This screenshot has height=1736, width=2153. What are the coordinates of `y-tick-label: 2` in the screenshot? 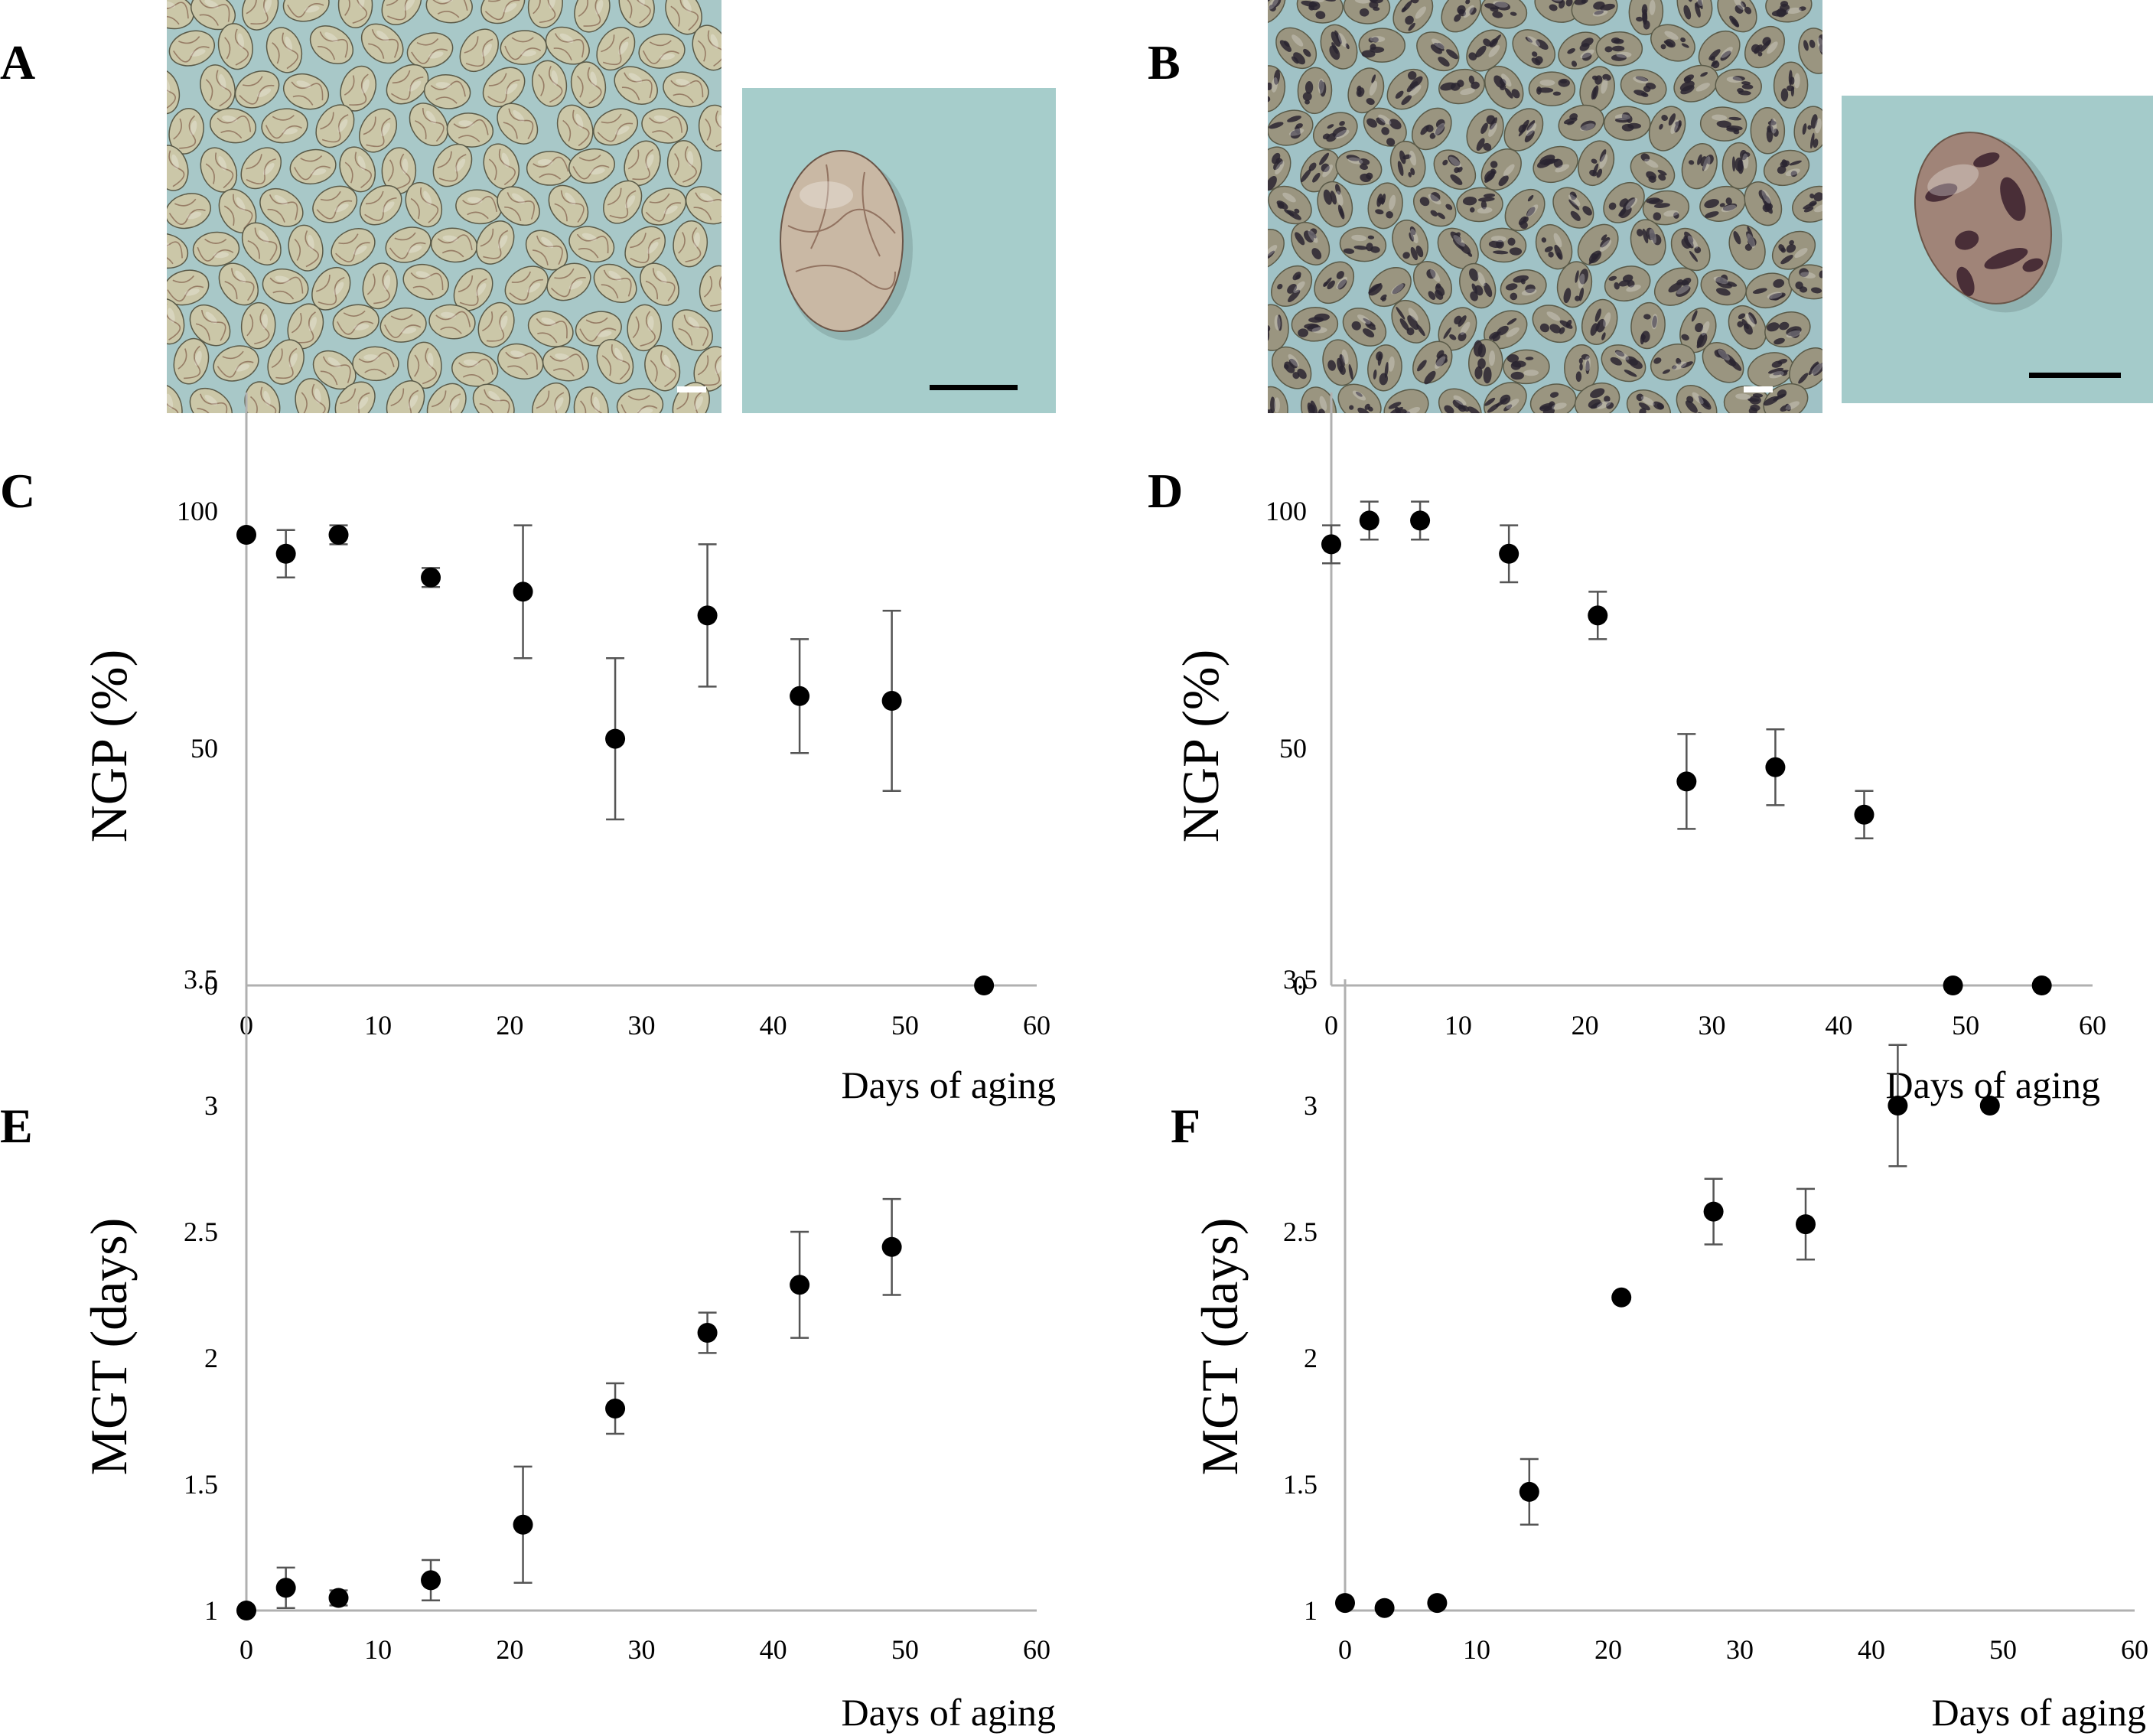 It's located at (1311, 1358).